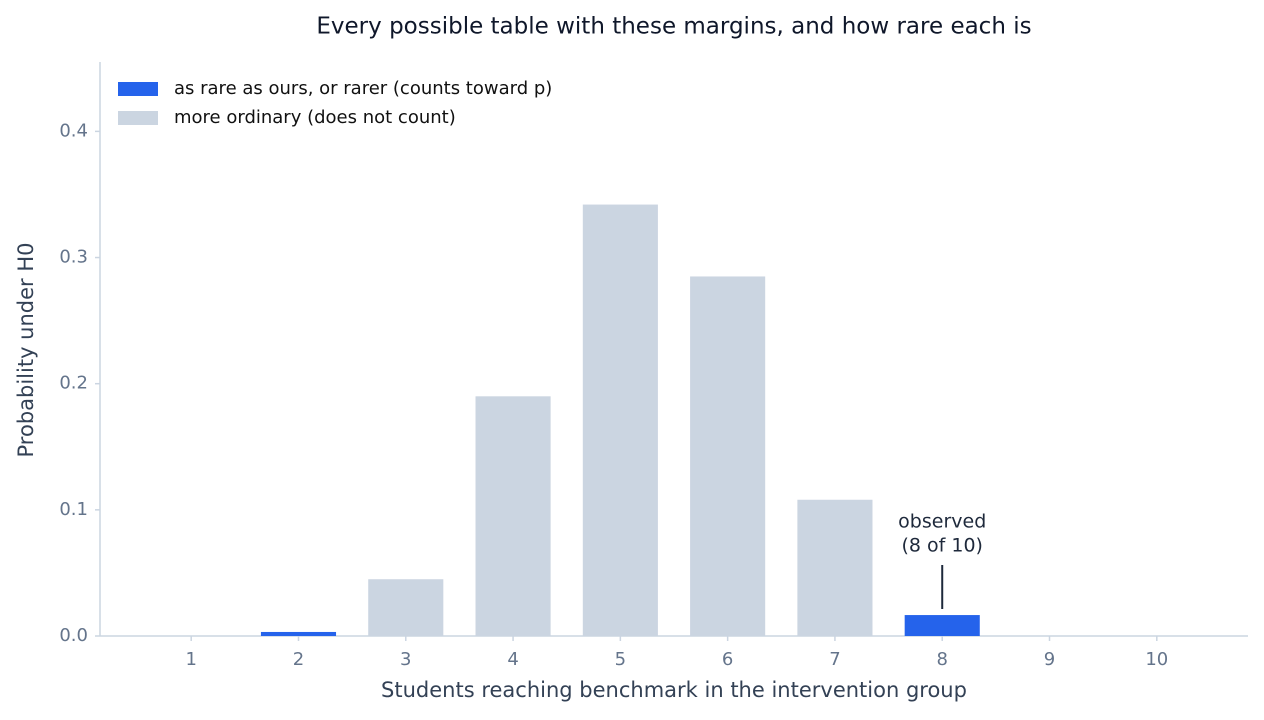  I want to click on y-tick-label: 0.1, so click(73, 509).